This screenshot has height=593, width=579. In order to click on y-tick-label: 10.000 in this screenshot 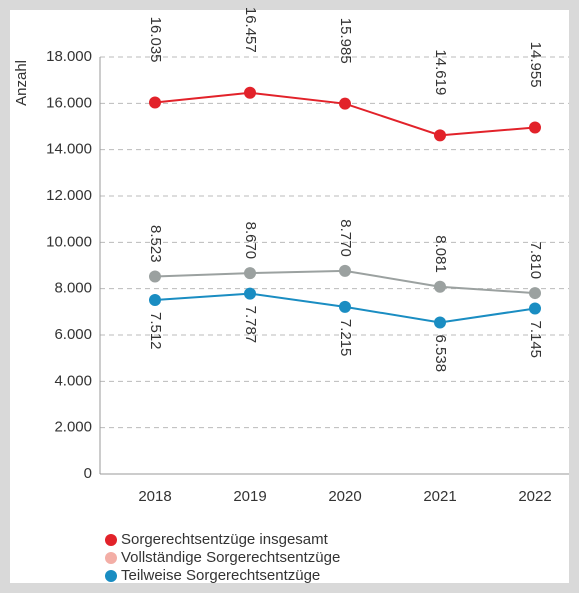, I will do `click(69, 241)`.